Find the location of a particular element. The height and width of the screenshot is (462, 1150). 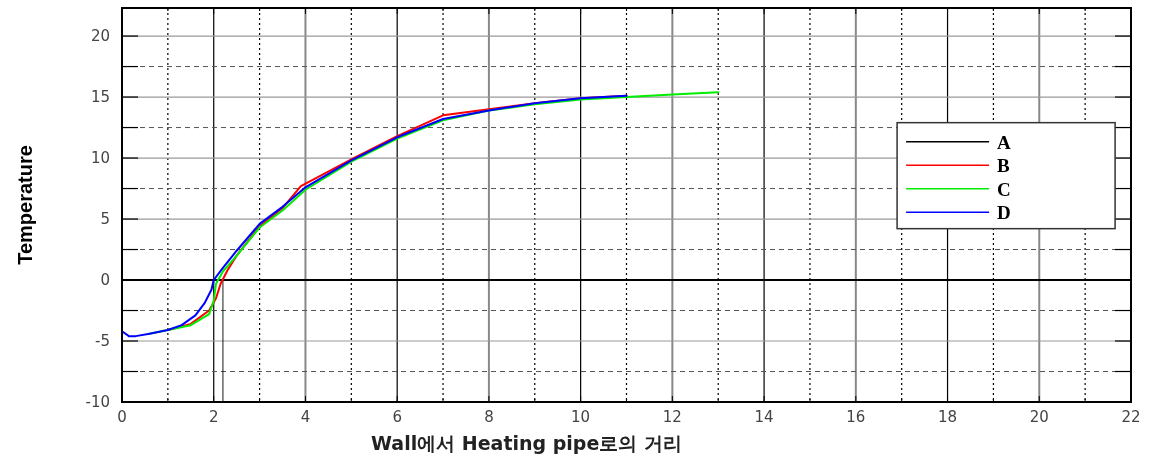

x-tick-label: 12 is located at coordinates (672, 417).